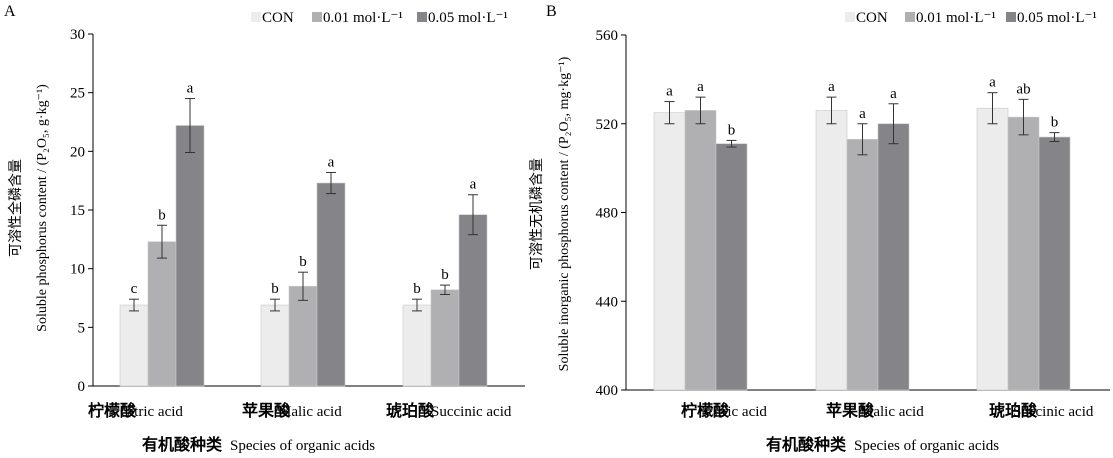 The height and width of the screenshot is (458, 1113). What do you see at coordinates (256, 17) in the screenshot?
I see `legend-swatch-con` at bounding box center [256, 17].